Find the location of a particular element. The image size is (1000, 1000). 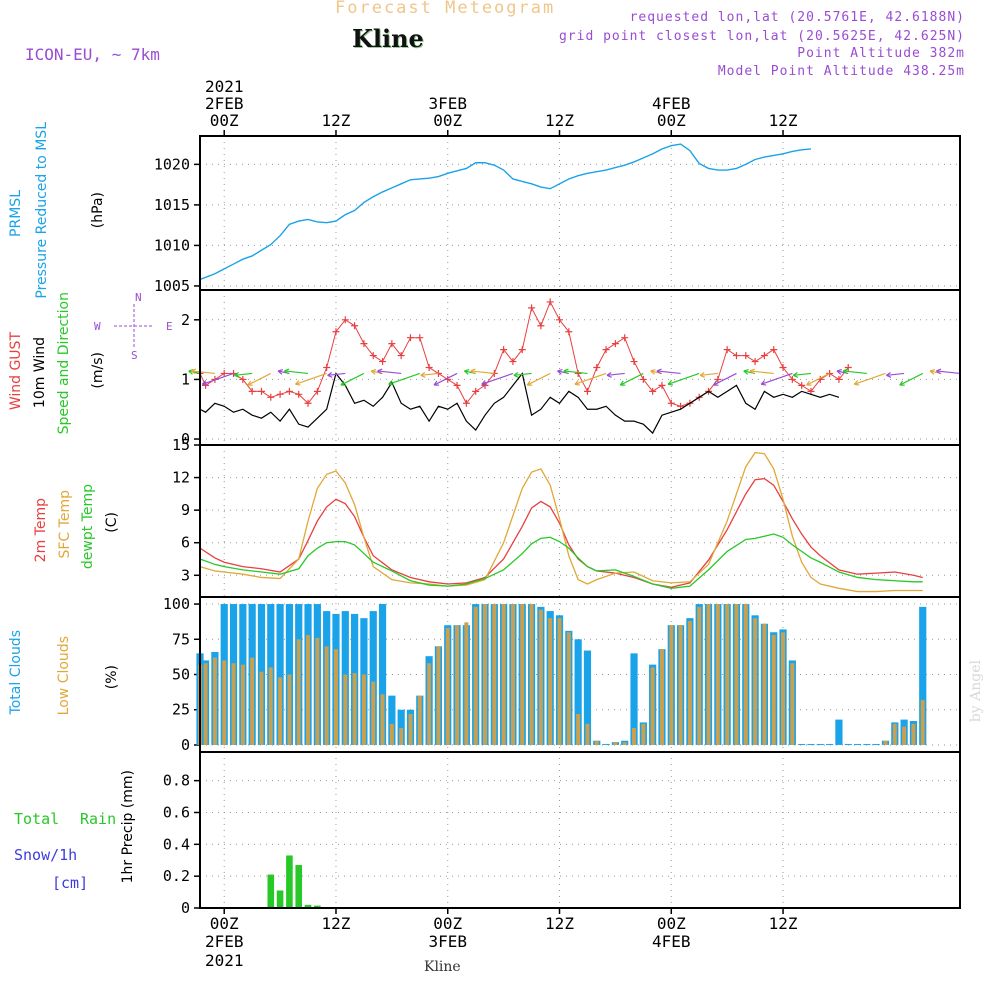

bottom-hour-label: 00Z is located at coordinates (224, 923).